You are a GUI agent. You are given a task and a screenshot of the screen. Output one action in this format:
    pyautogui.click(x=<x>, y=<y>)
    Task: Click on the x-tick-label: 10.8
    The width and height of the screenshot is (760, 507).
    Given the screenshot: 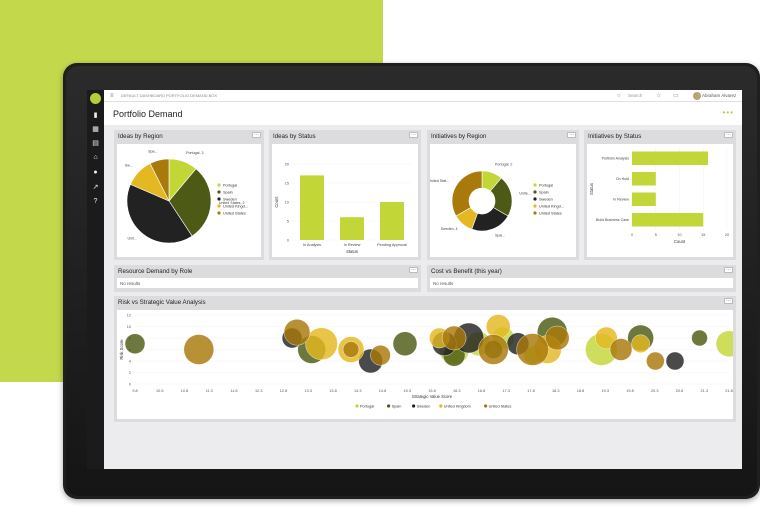 What is the action you would take?
    pyautogui.click(x=184, y=391)
    